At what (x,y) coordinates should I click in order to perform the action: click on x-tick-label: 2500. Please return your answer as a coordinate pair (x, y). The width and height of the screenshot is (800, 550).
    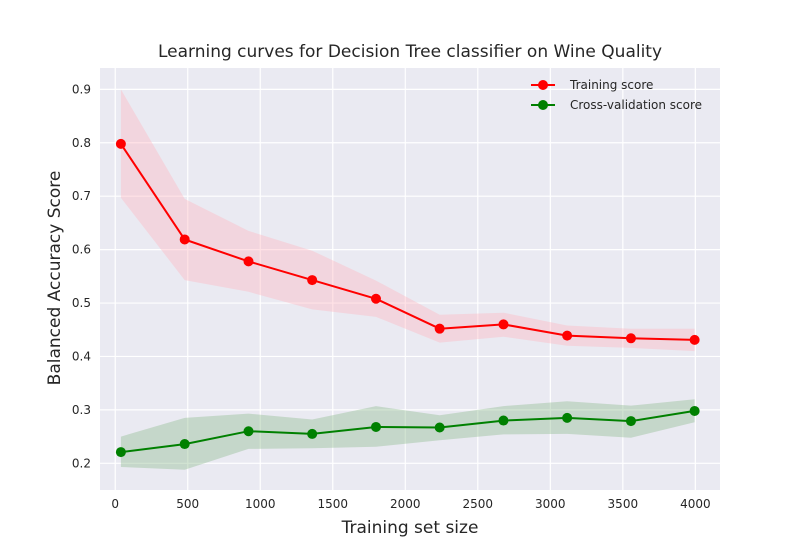
    Looking at the image, I should click on (478, 504).